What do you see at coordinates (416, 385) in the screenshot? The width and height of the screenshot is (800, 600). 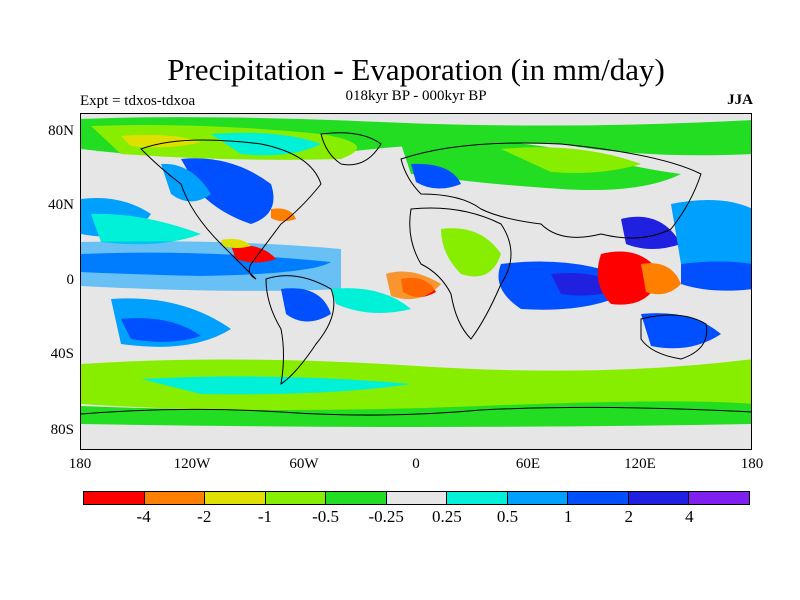 I see `field-southern-ocean-green` at bounding box center [416, 385].